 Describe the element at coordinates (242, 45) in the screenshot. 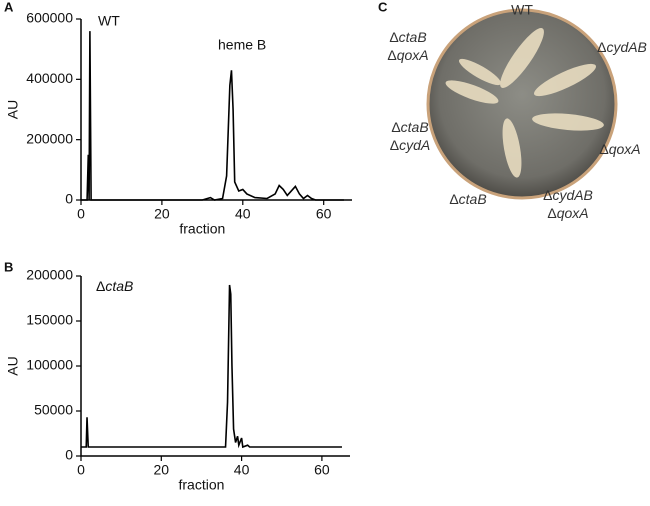

I see `annotation: heme B` at that location.